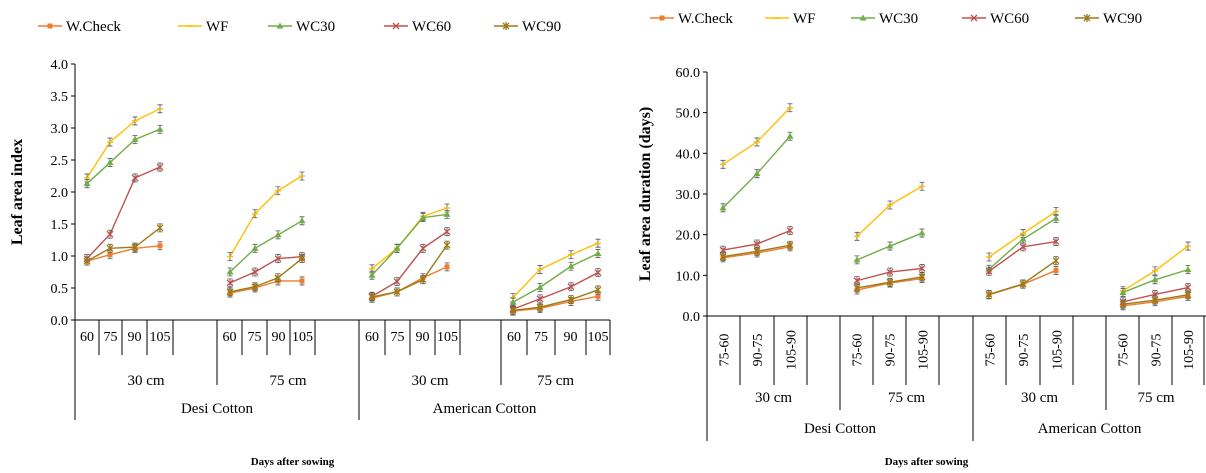 The width and height of the screenshot is (1206, 473). What do you see at coordinates (1157, 350) in the screenshot?
I see `x-tick-label: 90-75` at bounding box center [1157, 350].